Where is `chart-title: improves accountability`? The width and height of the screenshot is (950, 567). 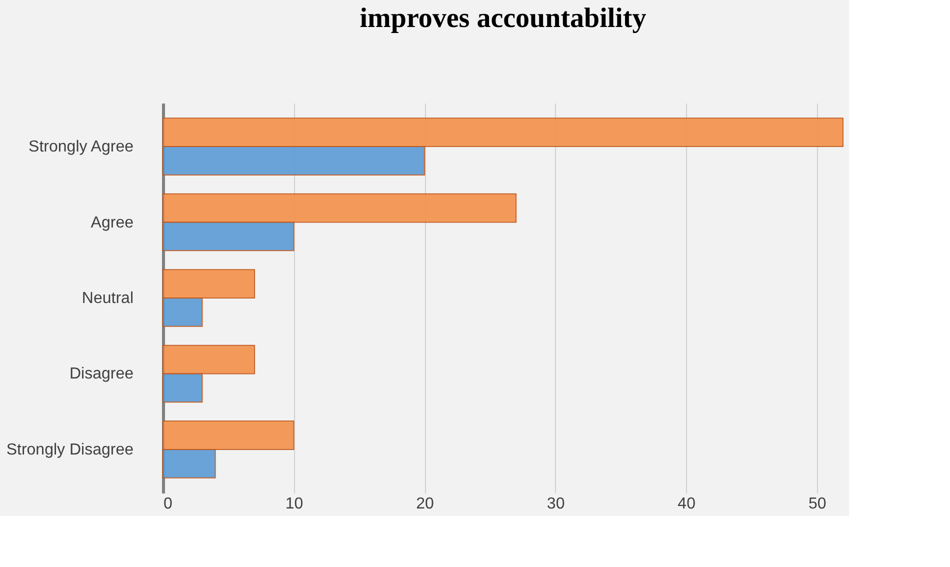 chart-title: improves accountability is located at coordinates (503, 18).